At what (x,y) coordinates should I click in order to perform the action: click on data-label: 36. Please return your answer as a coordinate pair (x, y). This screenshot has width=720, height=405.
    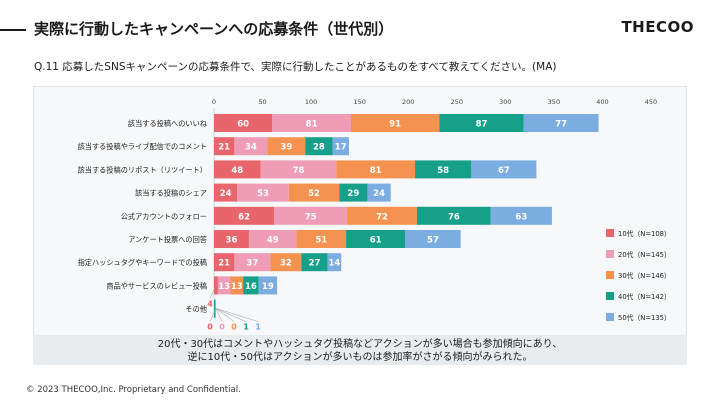
    Looking at the image, I should click on (232, 241).